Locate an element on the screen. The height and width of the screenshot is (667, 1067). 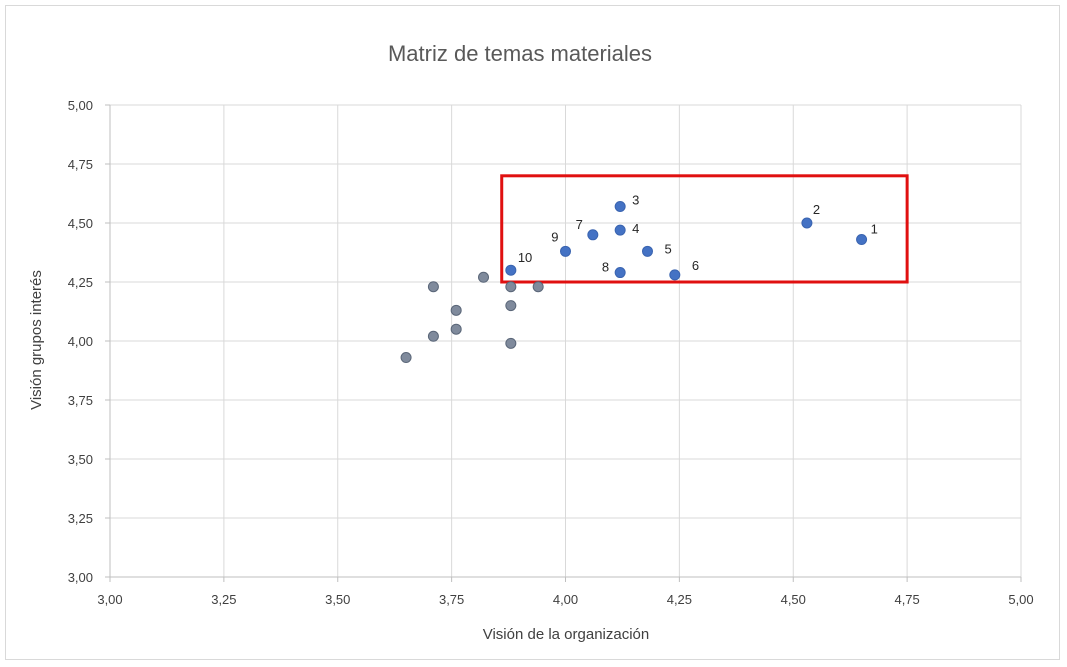
highlight-box is located at coordinates (704, 229).